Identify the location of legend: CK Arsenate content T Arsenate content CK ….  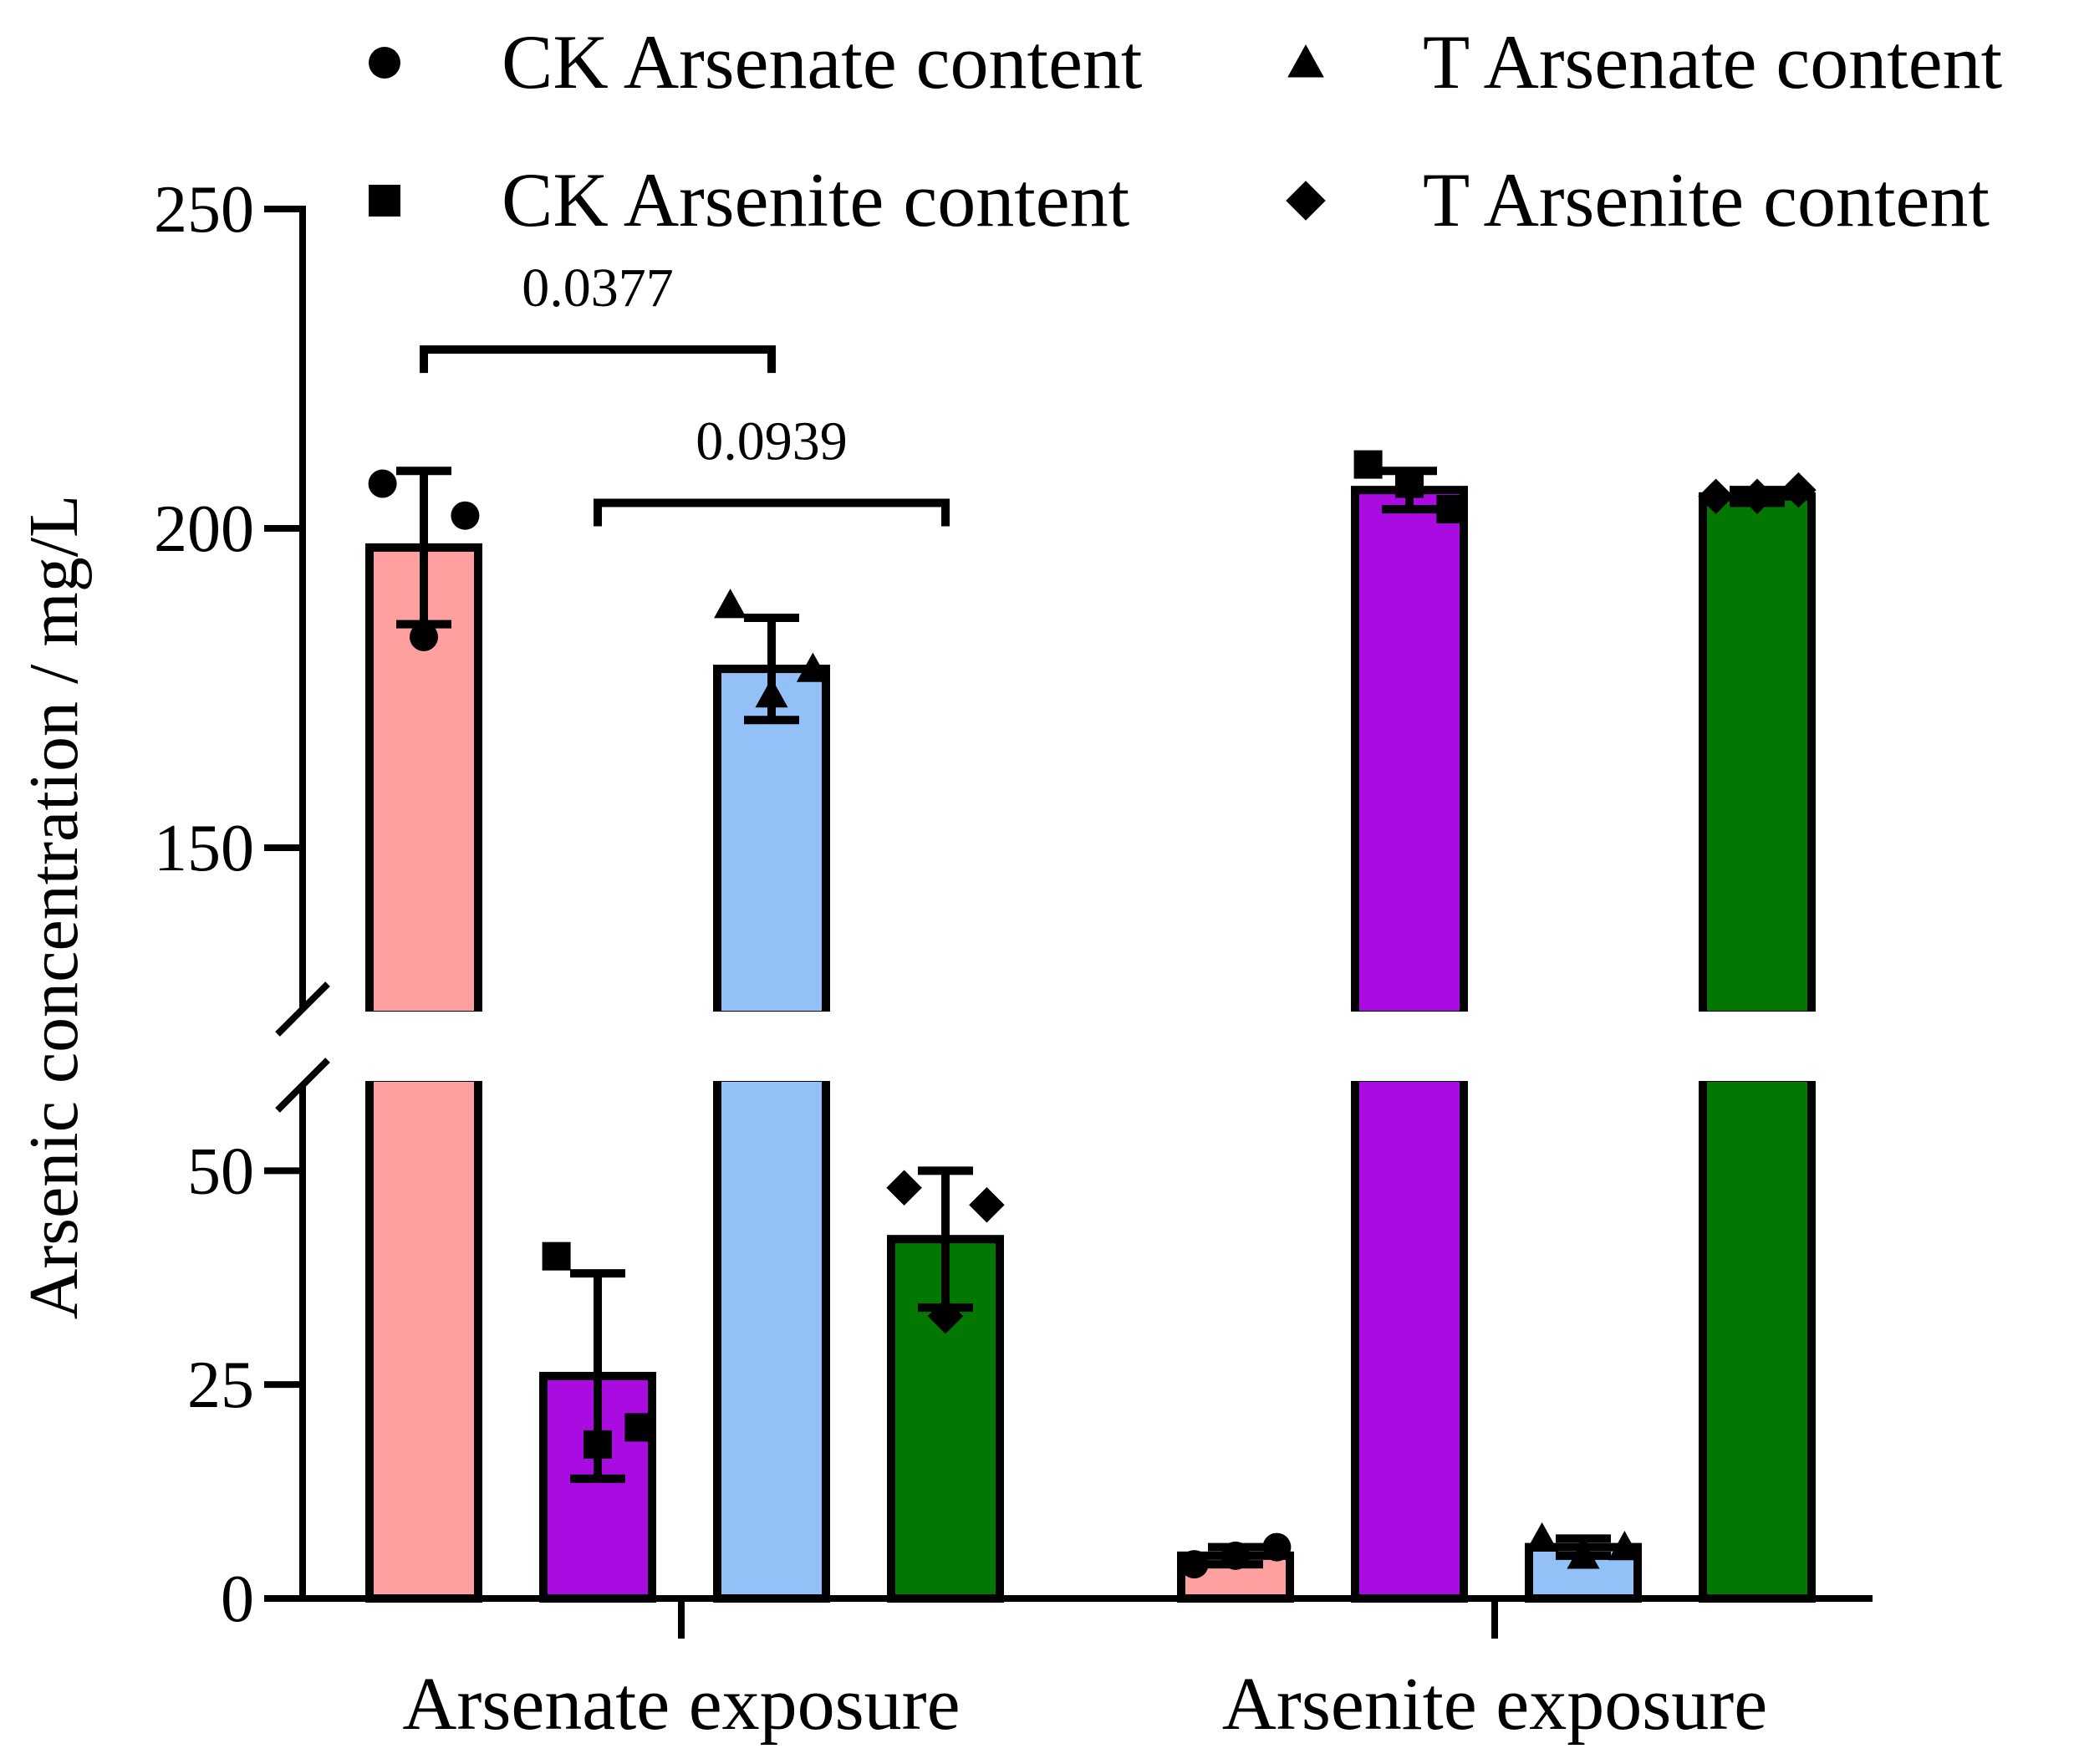
(1186, 130).